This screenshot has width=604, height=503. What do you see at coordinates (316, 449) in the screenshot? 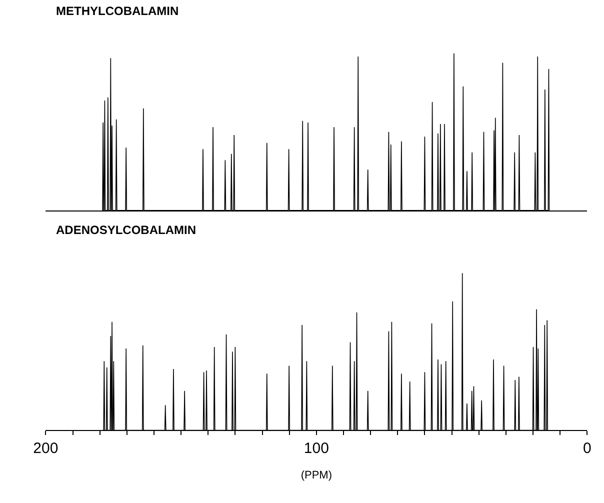
I see `x-tick-label: 100` at bounding box center [316, 449].